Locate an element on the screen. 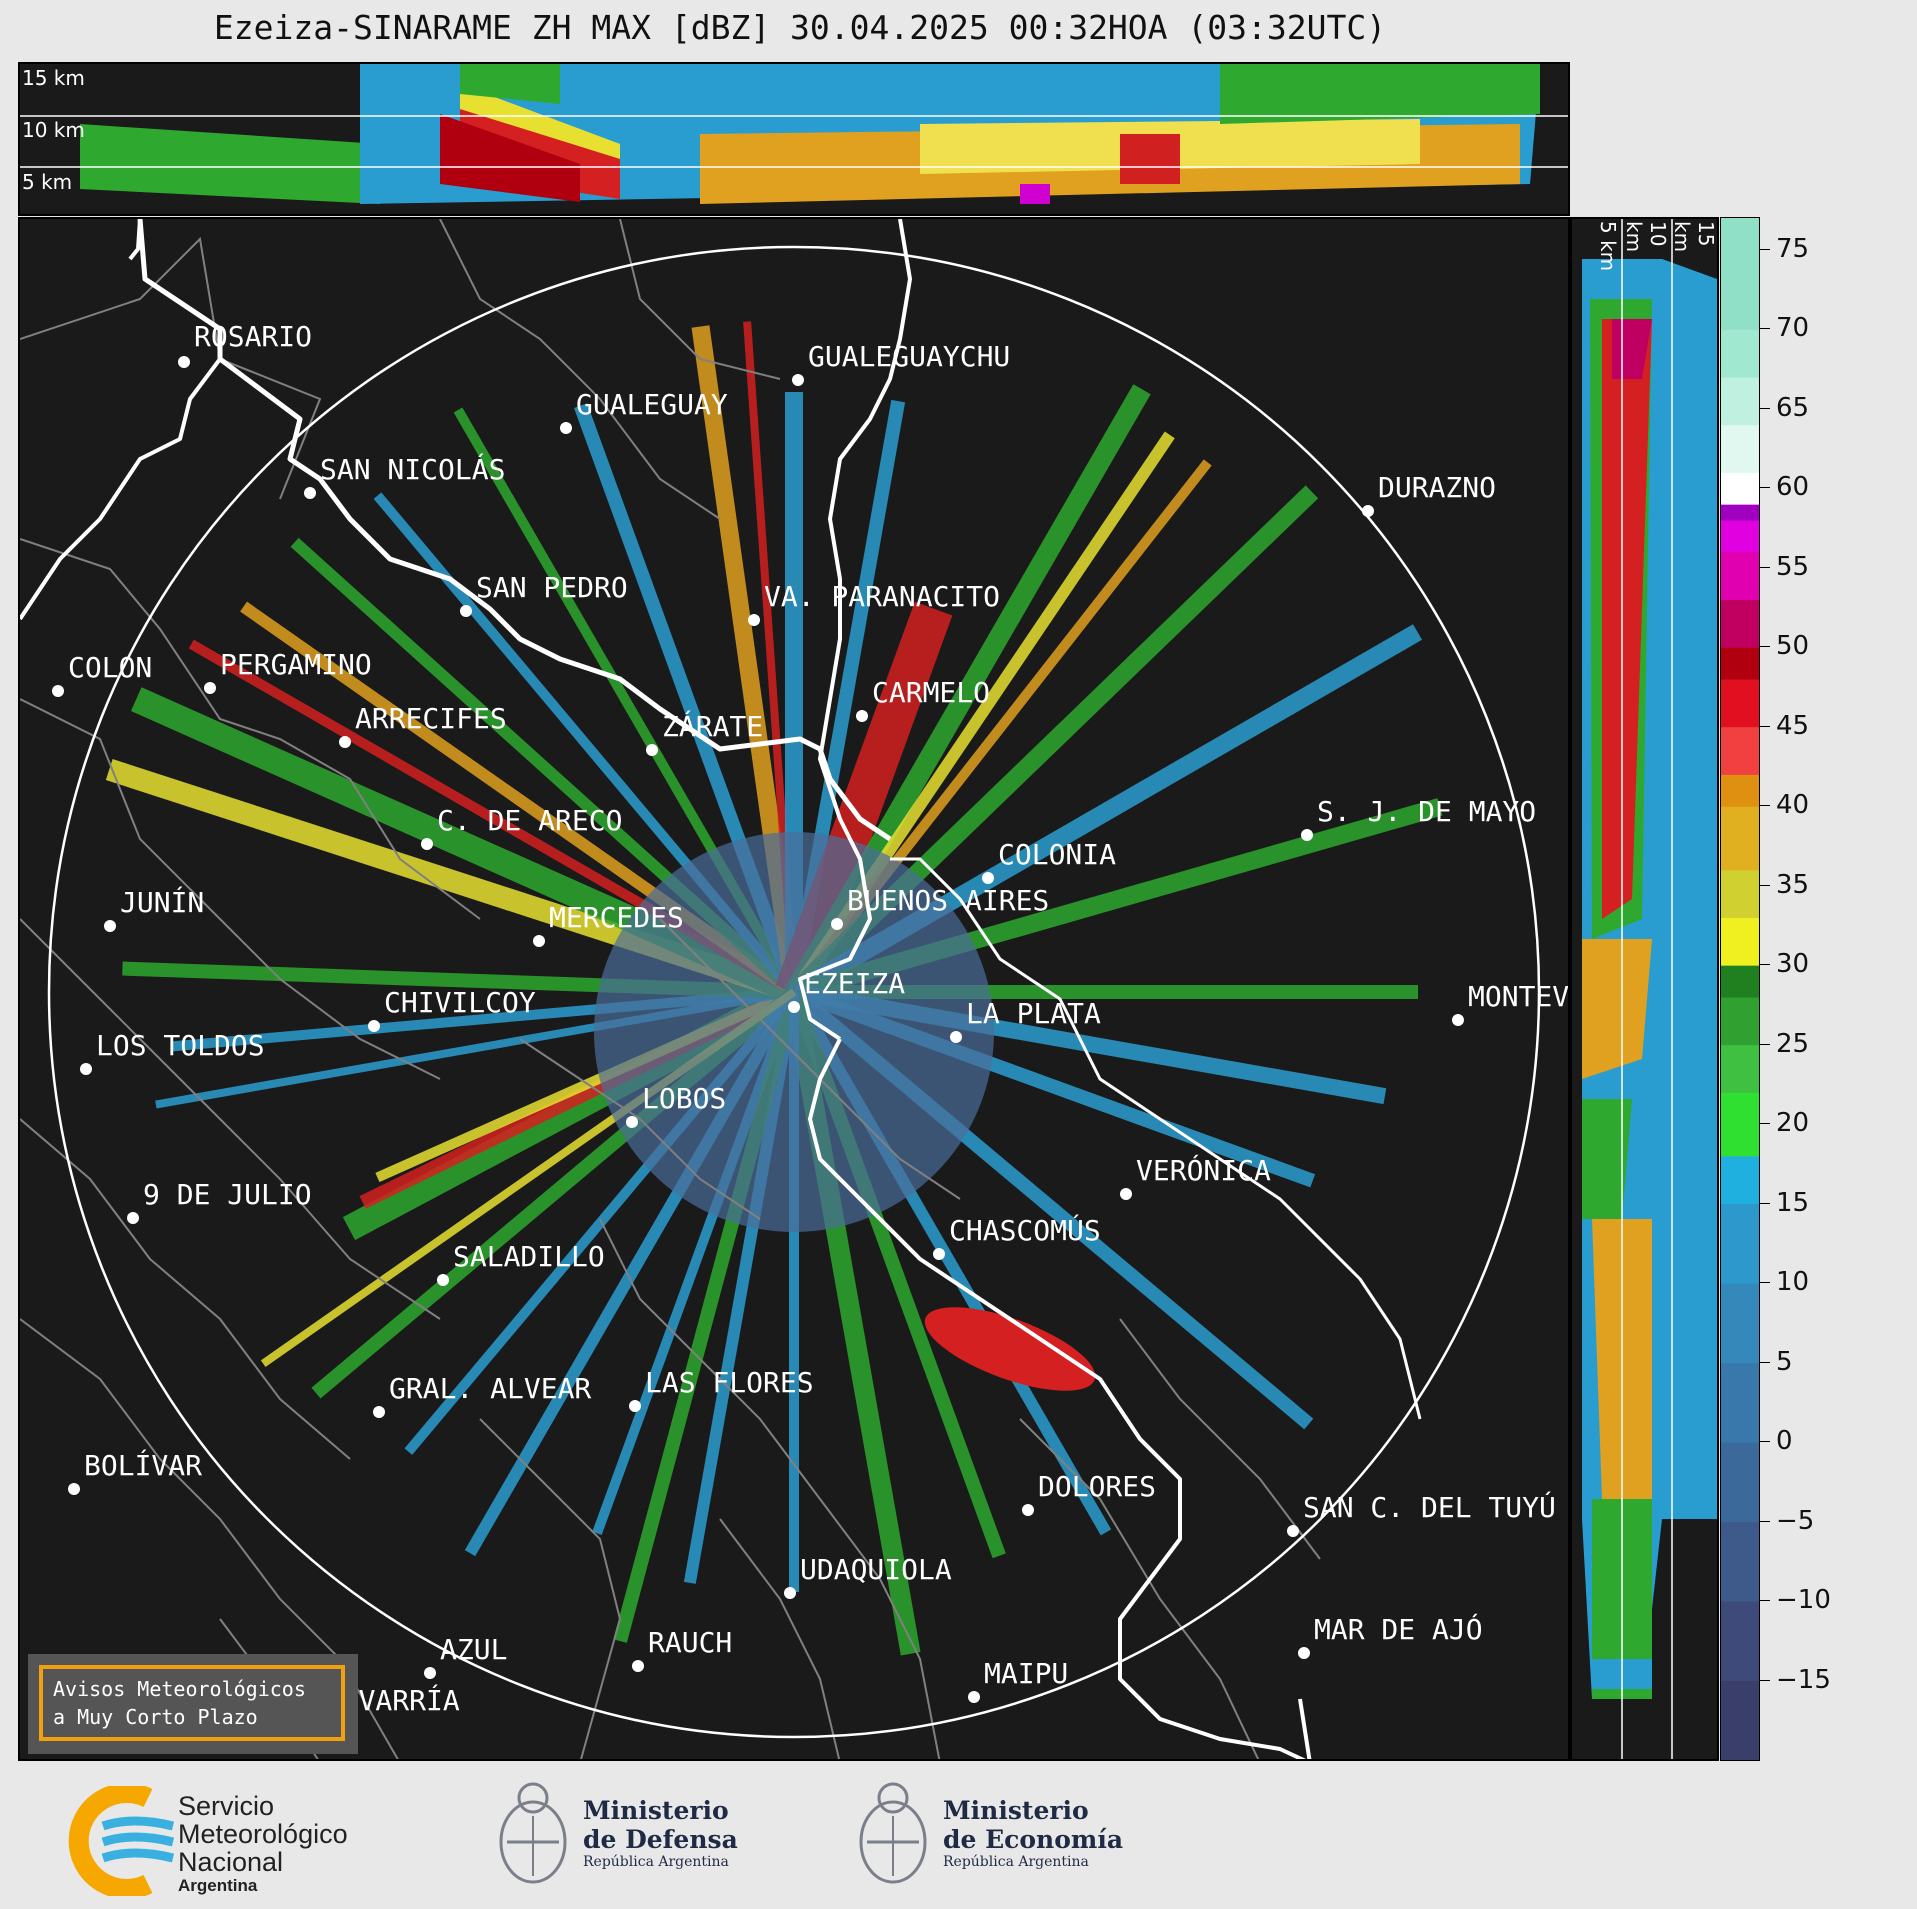  colorbar-tick-labels: 75 70 65 60 55 50 45 40 35 30 25 20 15 10 5 0 −5 −10 −15 is located at coordinates (1835, 989).